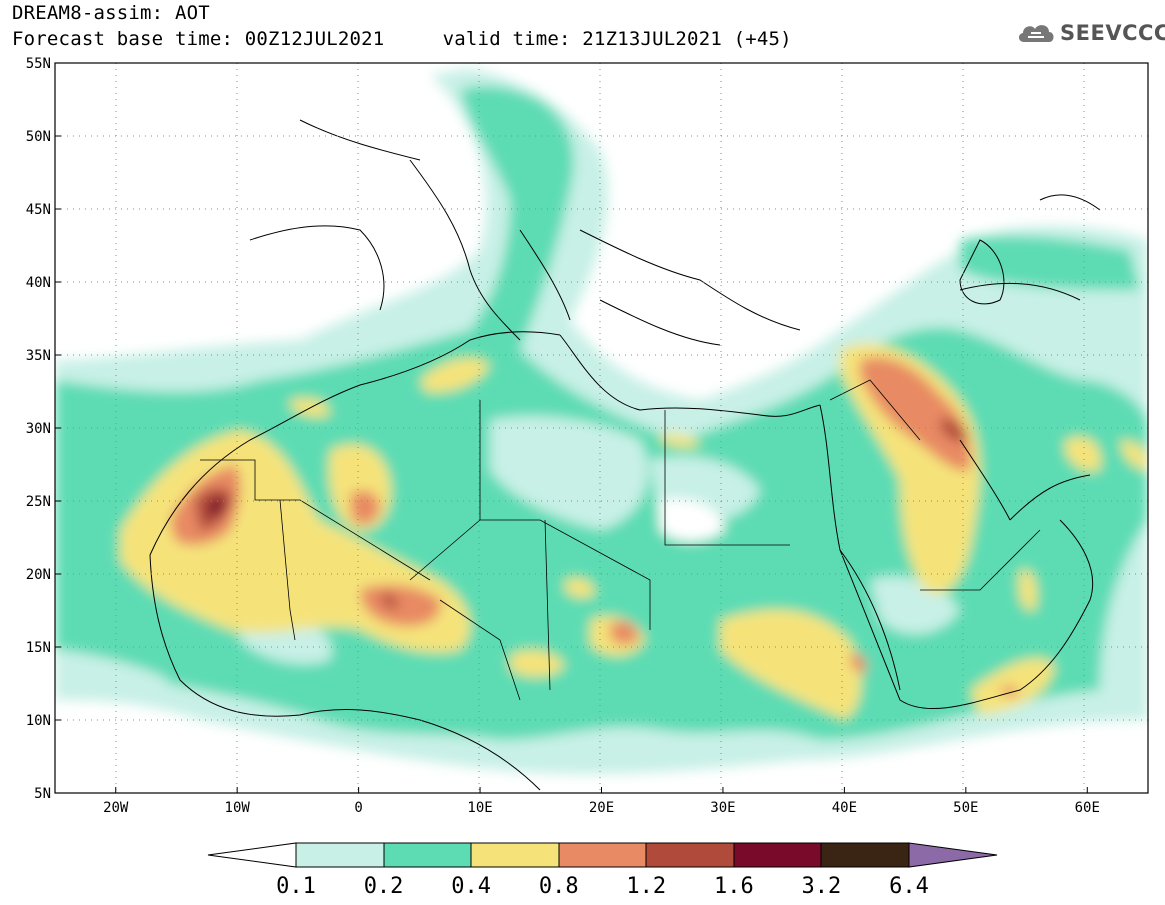 This screenshot has height=905, width=1165. Describe the element at coordinates (1036, 33) in the screenshot. I see `cloud-icon` at that location.